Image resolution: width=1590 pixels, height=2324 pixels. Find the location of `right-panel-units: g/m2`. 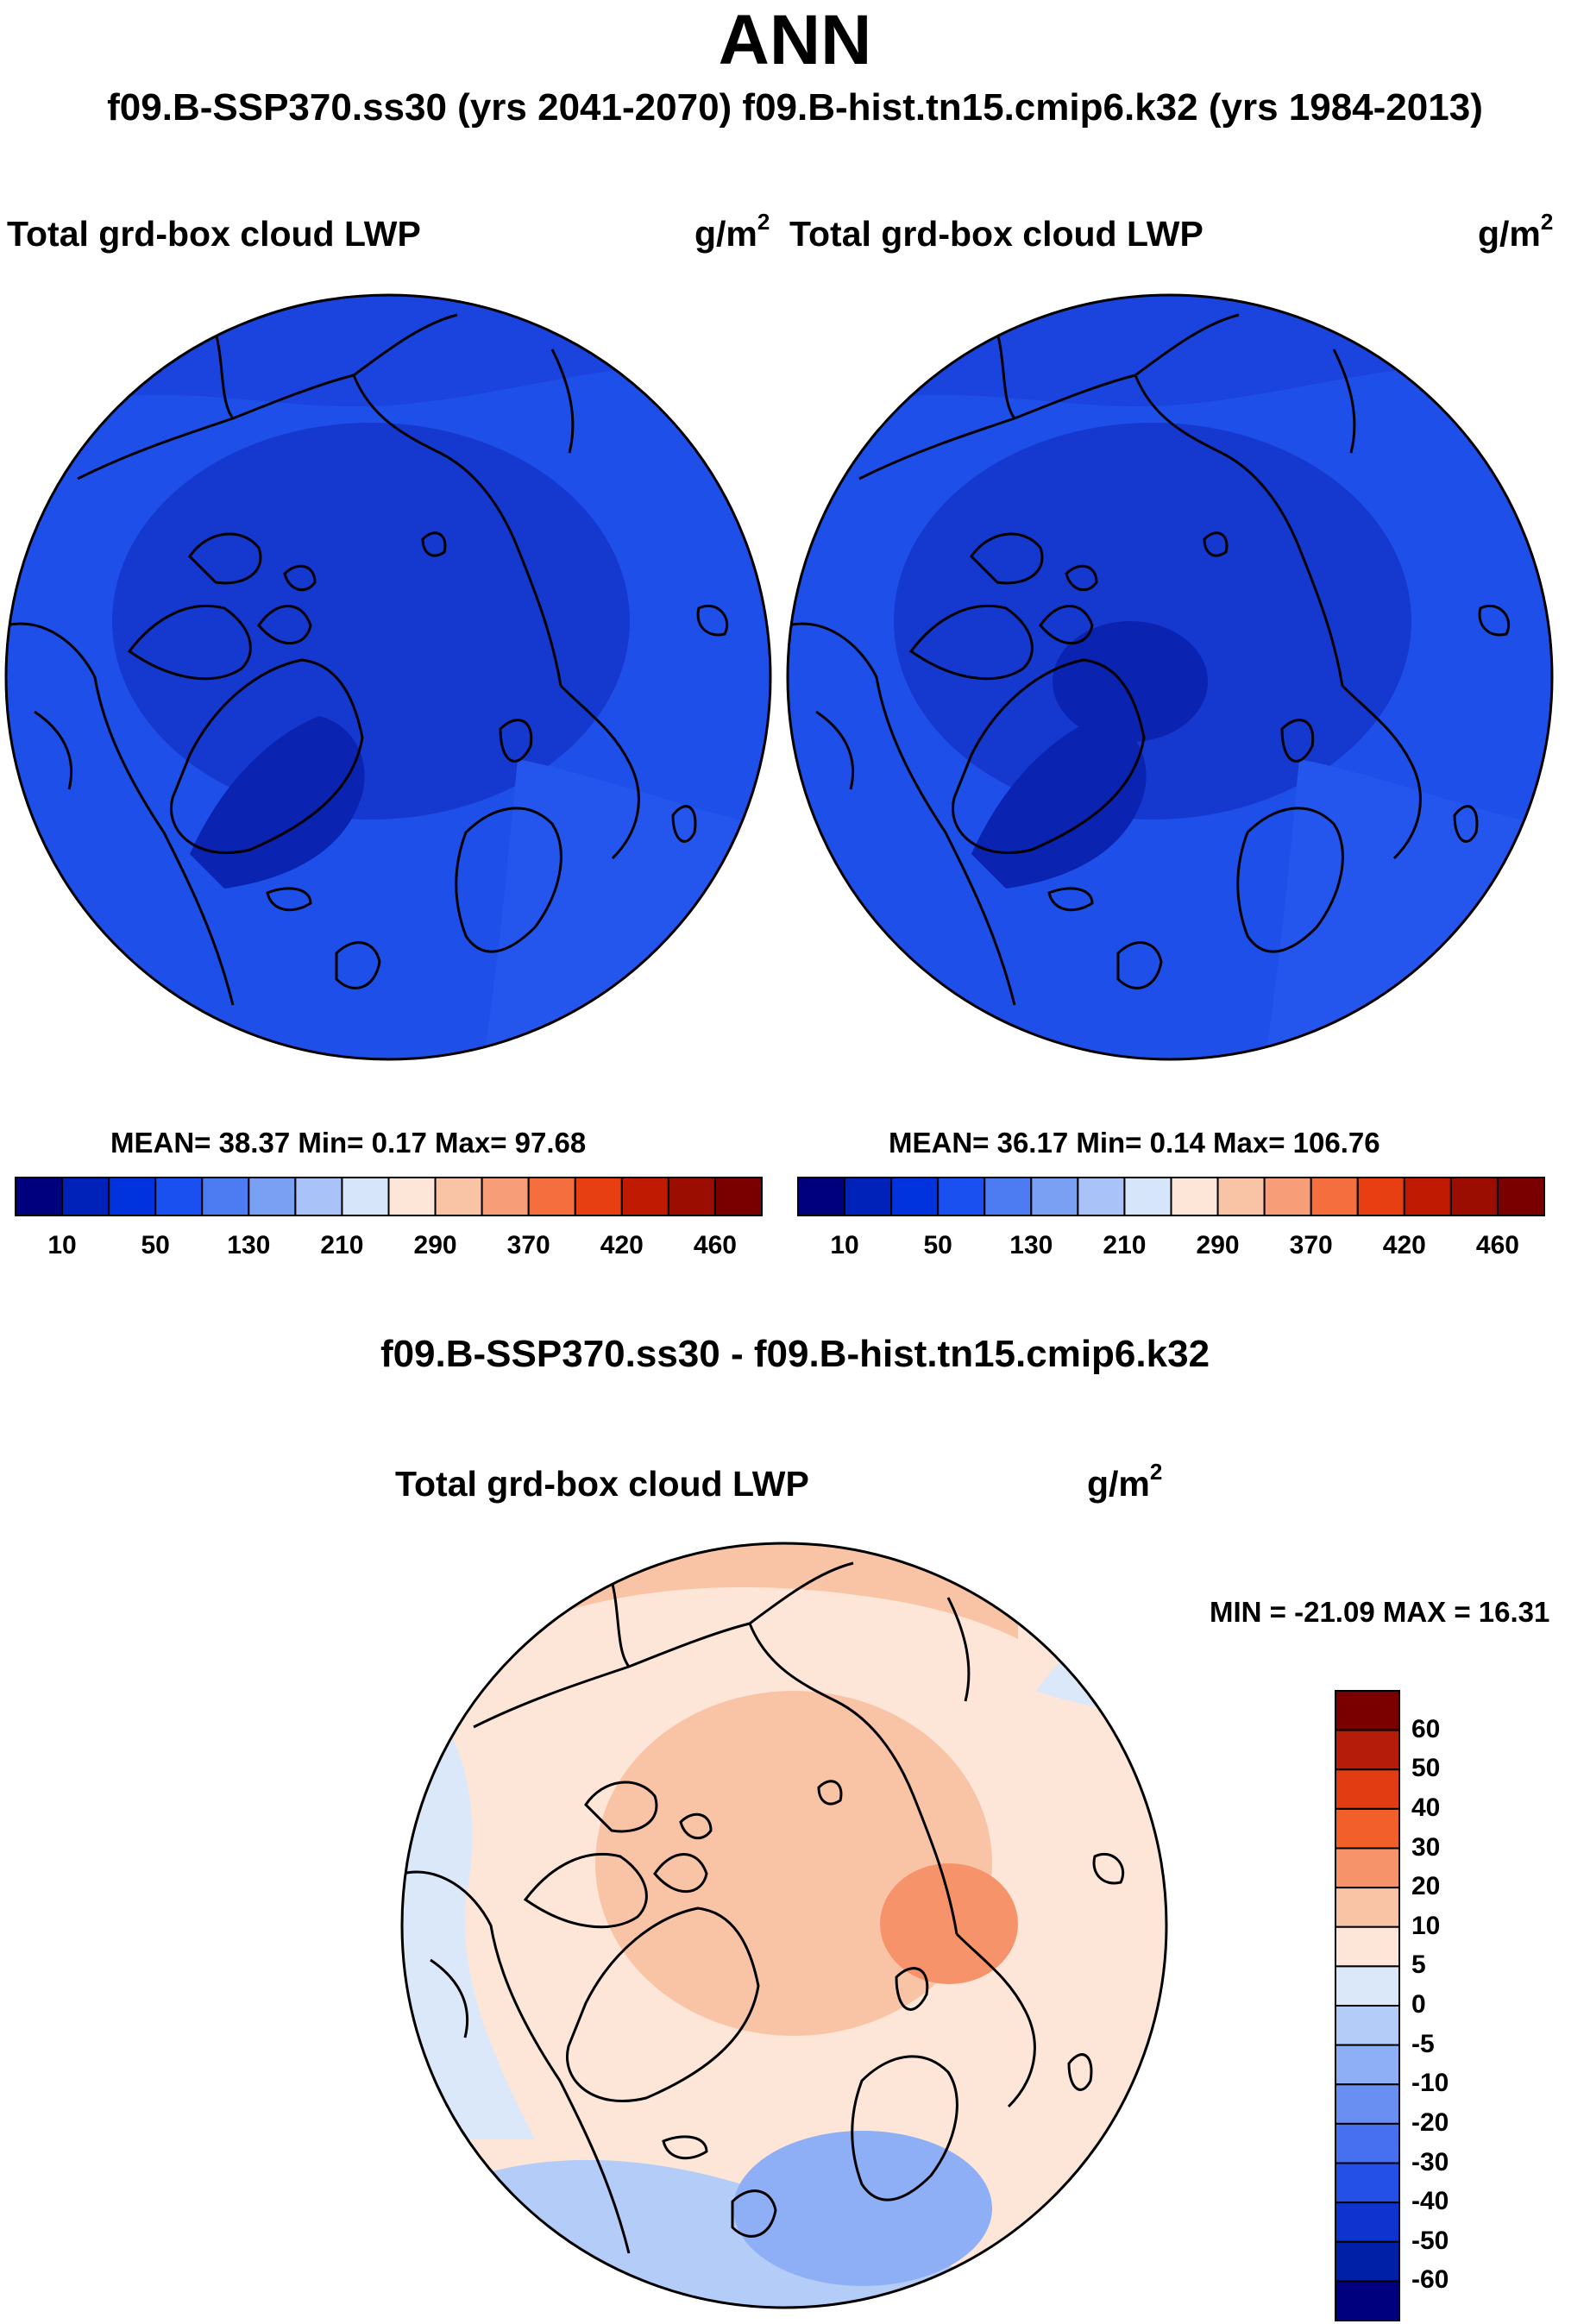

right-panel-units: g/m2 is located at coordinates (1516, 232).